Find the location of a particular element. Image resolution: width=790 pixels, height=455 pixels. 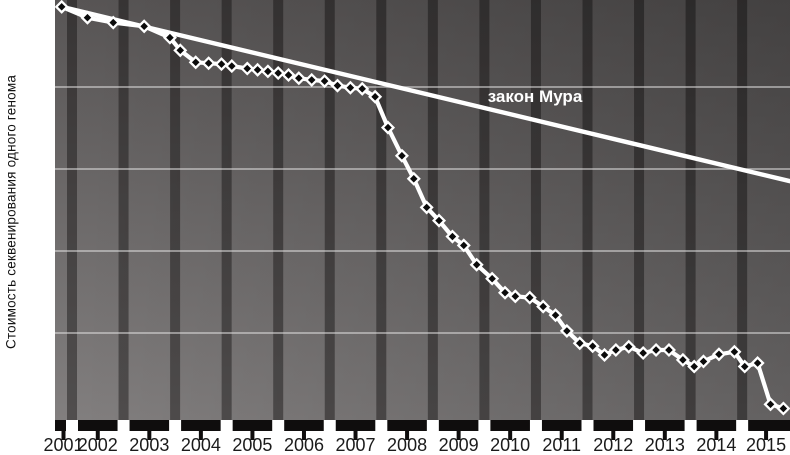

y-axis-title: Стоимость секвенирования одного генома is located at coordinates (11, 212).